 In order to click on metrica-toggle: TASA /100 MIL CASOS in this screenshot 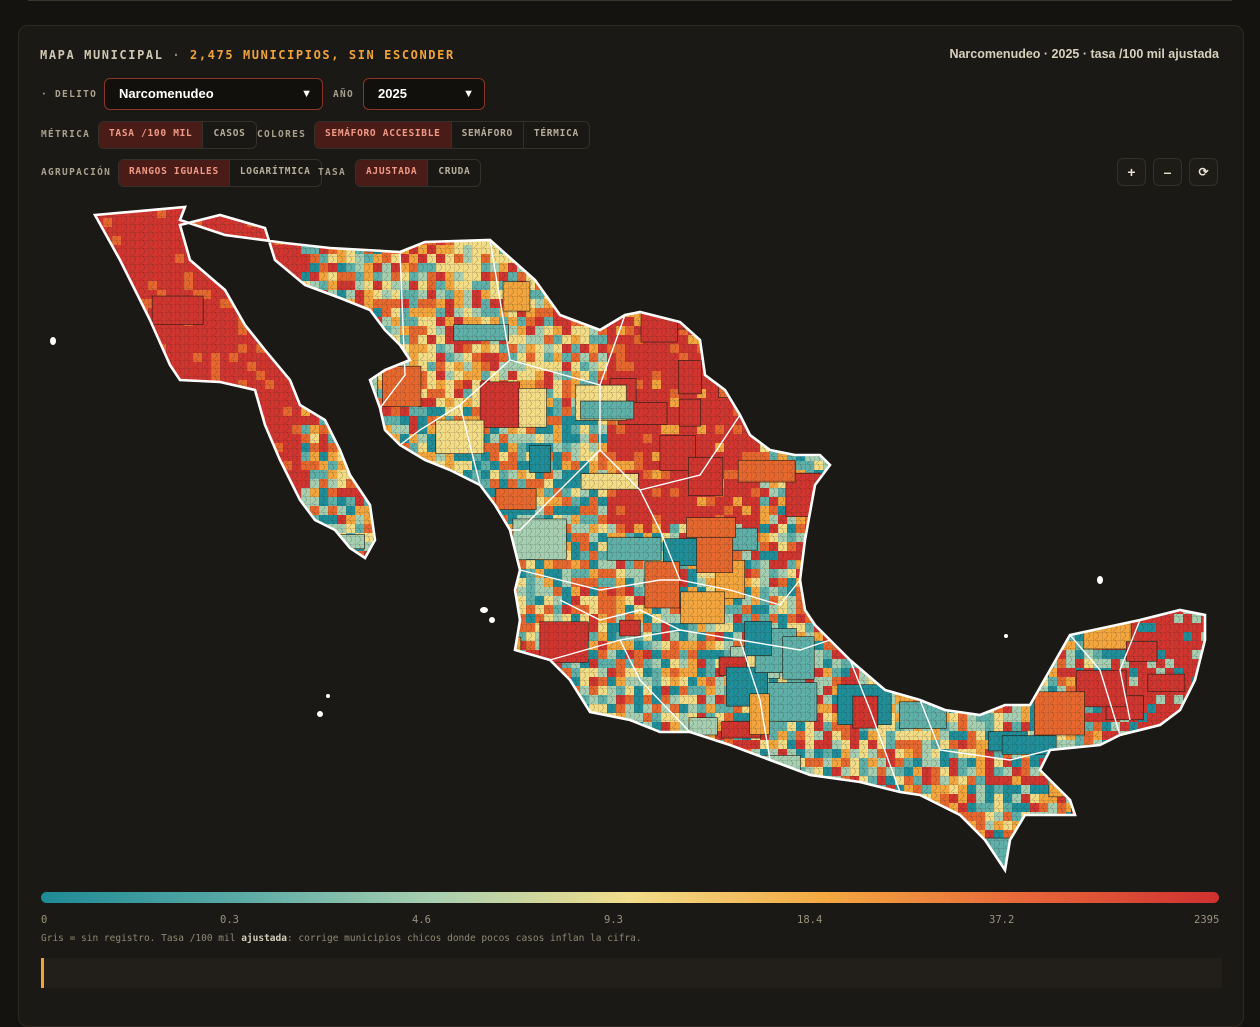, I will do `click(177, 135)`.